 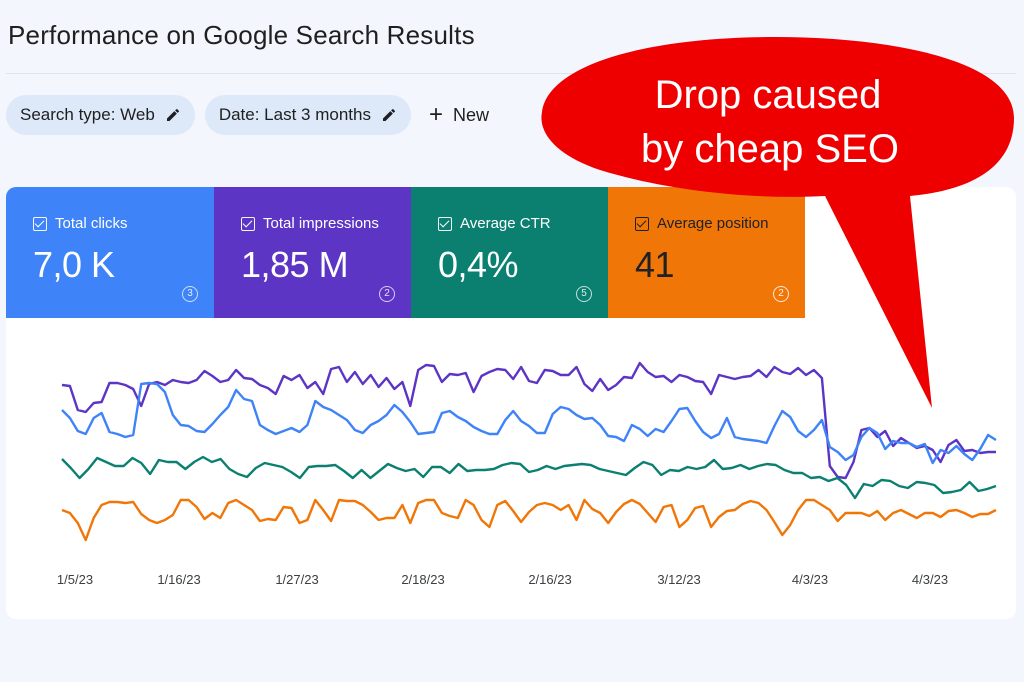 I want to click on info-icon: 3, so click(x=190, y=294).